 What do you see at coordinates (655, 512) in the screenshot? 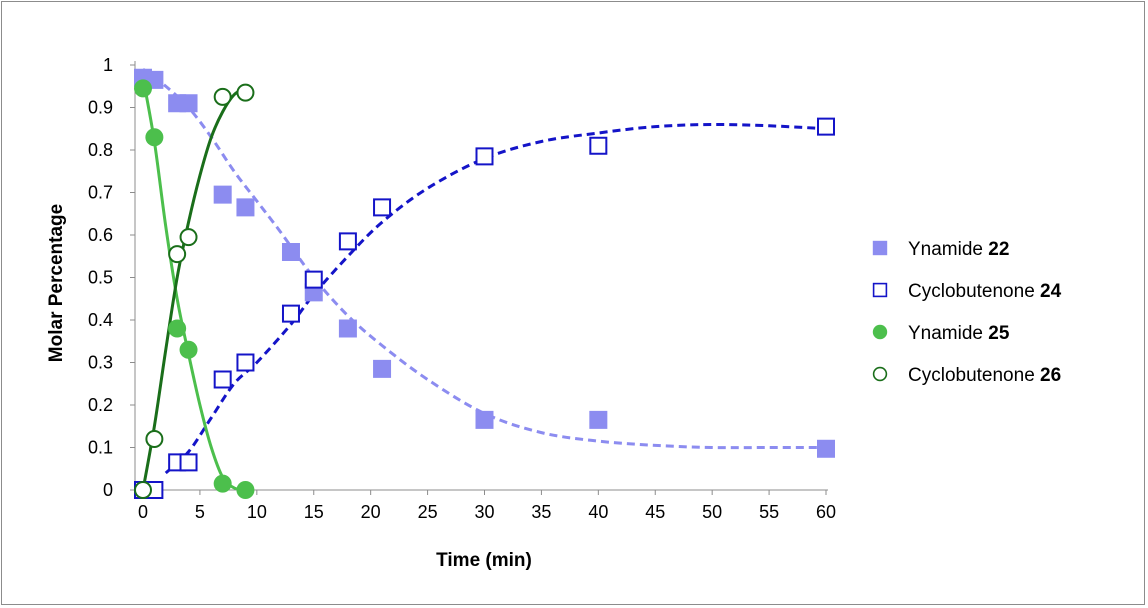
I see `x-tick-label: 45` at bounding box center [655, 512].